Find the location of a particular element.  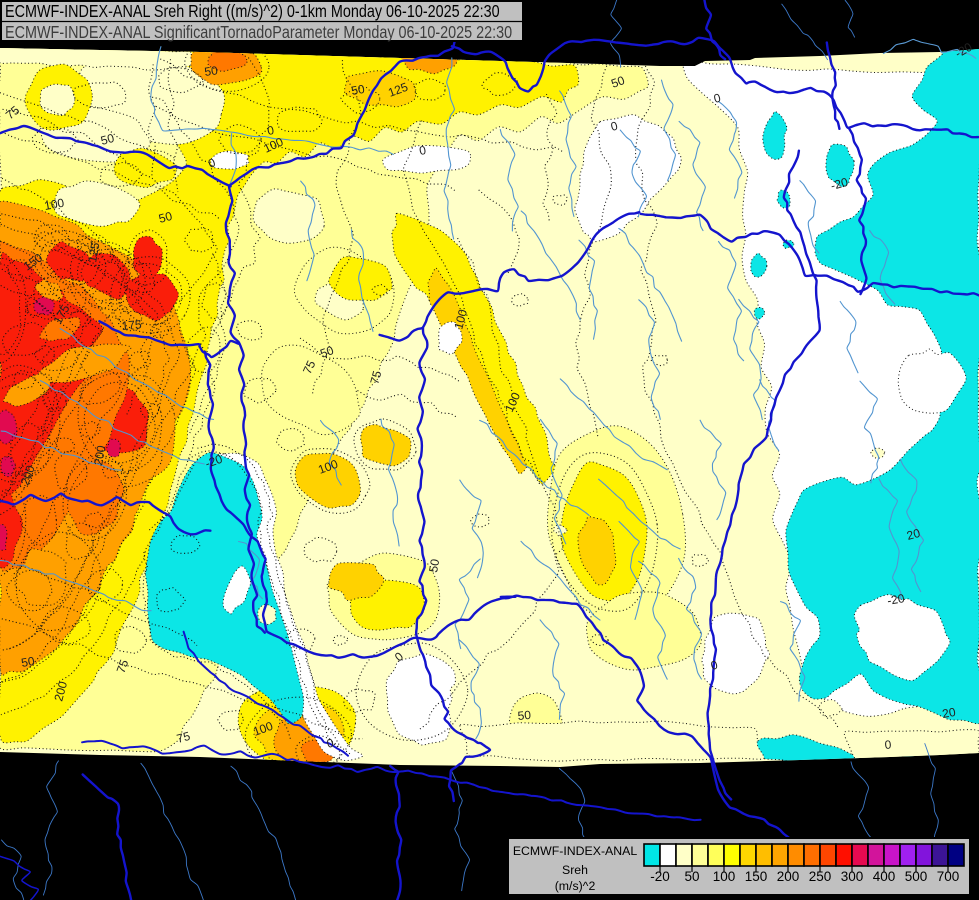

svg-text: Sreh is located at coordinates (575, 870).